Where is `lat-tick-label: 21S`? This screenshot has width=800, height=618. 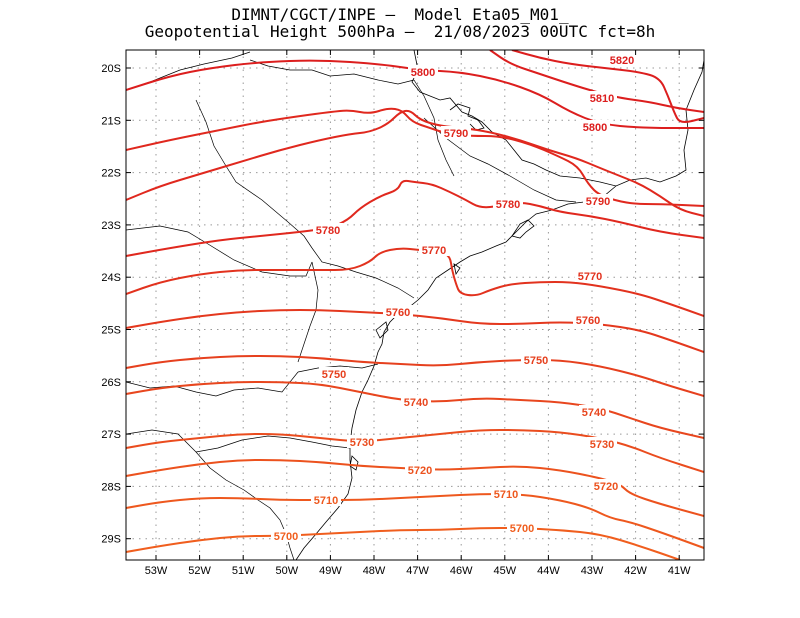
lat-tick-label: 21S is located at coordinates (111, 121).